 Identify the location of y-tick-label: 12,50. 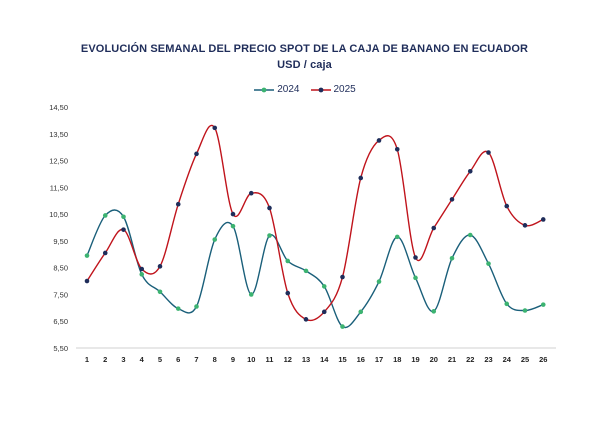
(58, 161).